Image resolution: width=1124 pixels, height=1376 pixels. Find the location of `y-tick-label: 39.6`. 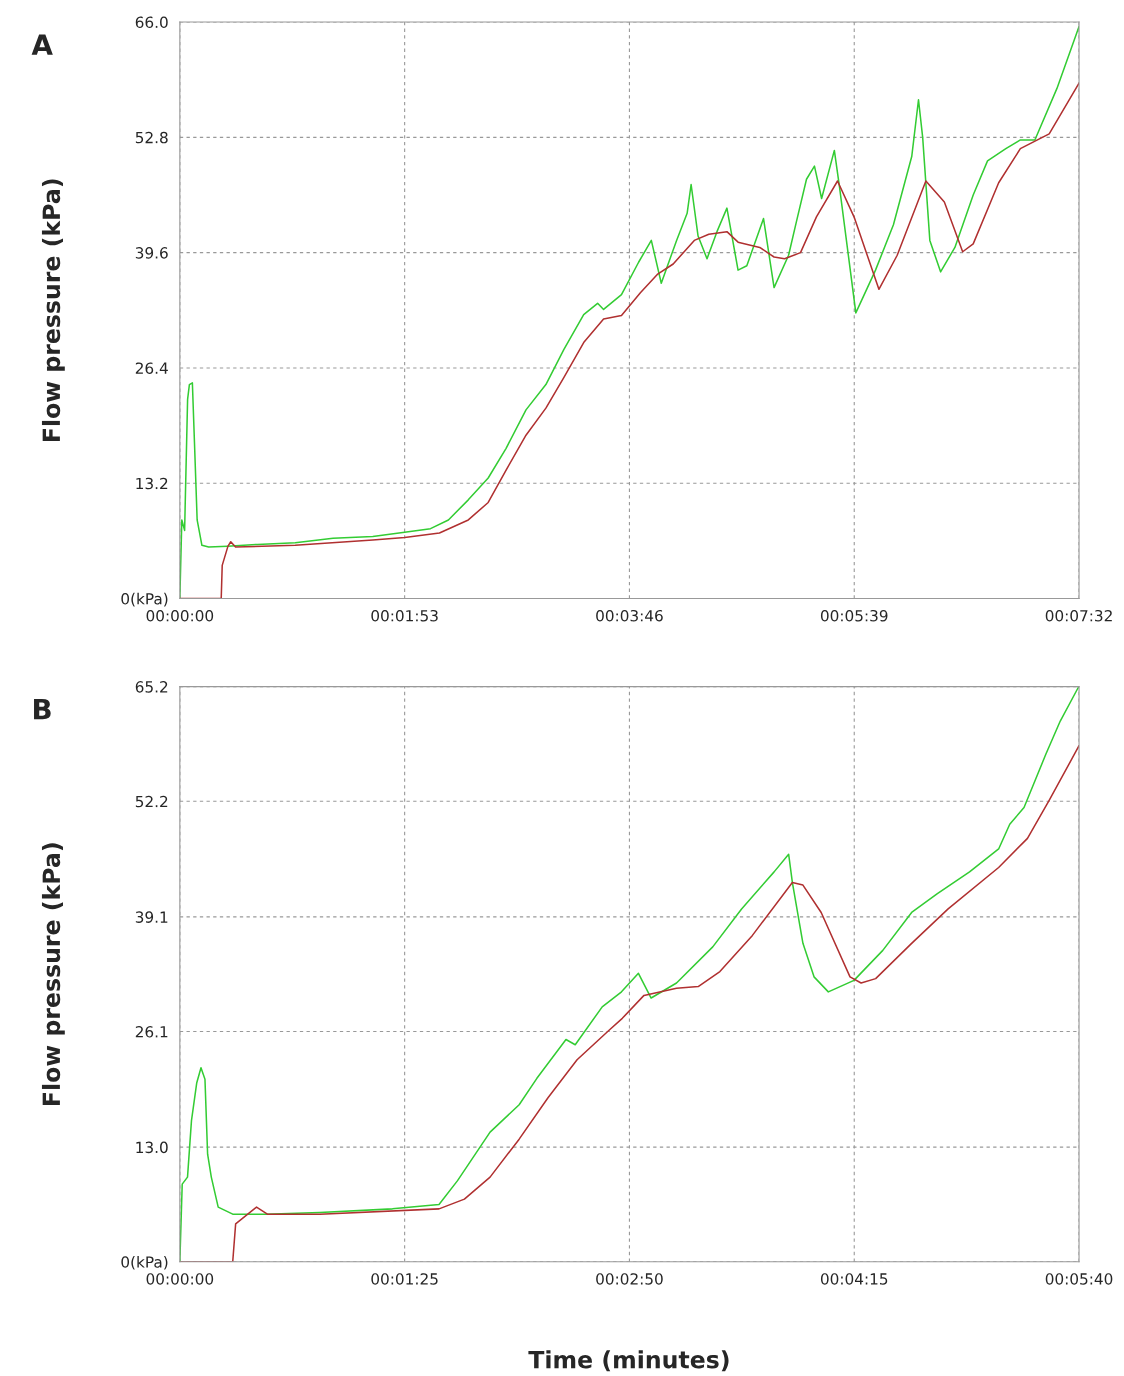

y-tick-label: 39.6 is located at coordinates (151, 253).